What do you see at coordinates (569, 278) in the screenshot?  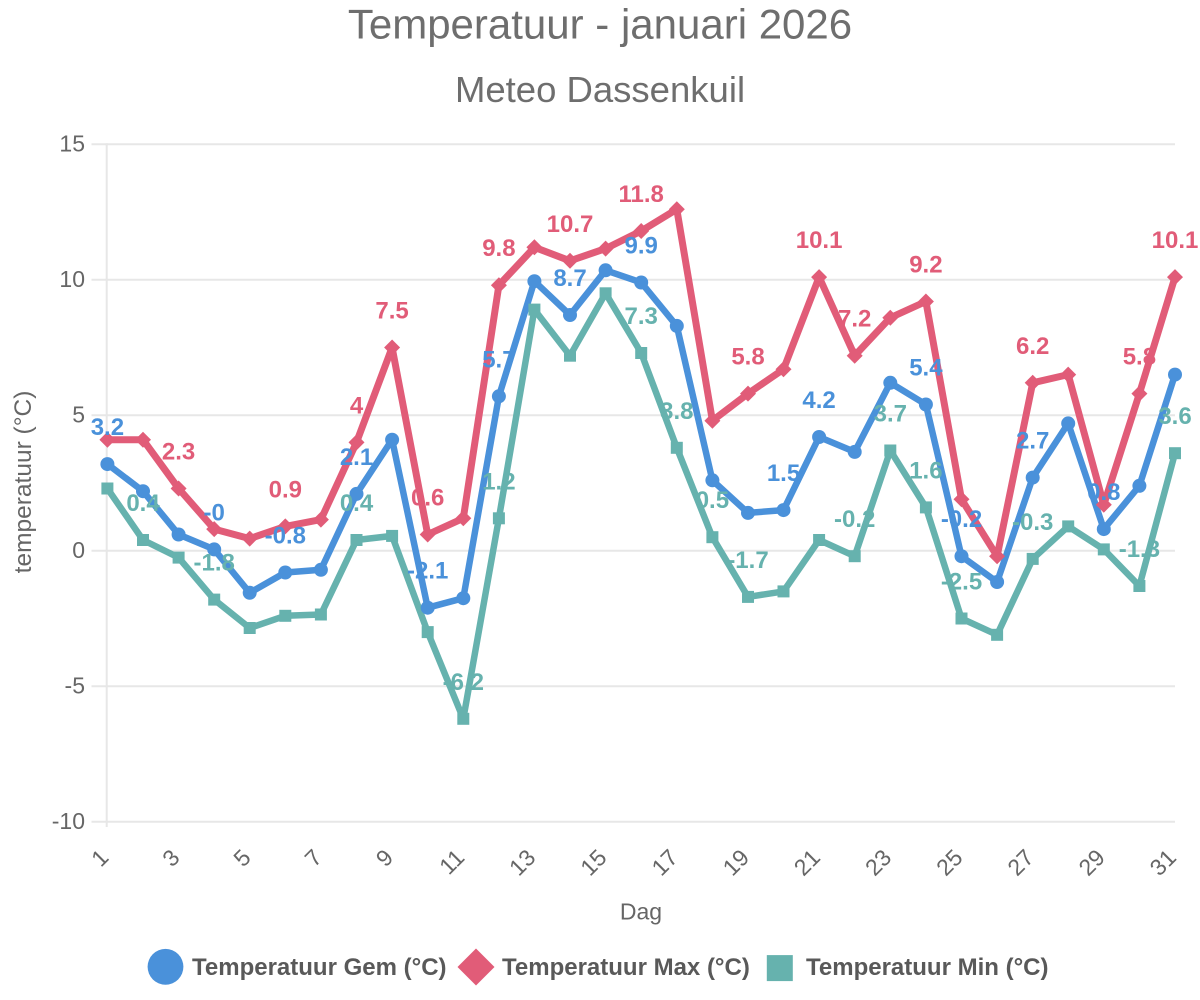 I see `svg-text: 8.7` at bounding box center [569, 278].